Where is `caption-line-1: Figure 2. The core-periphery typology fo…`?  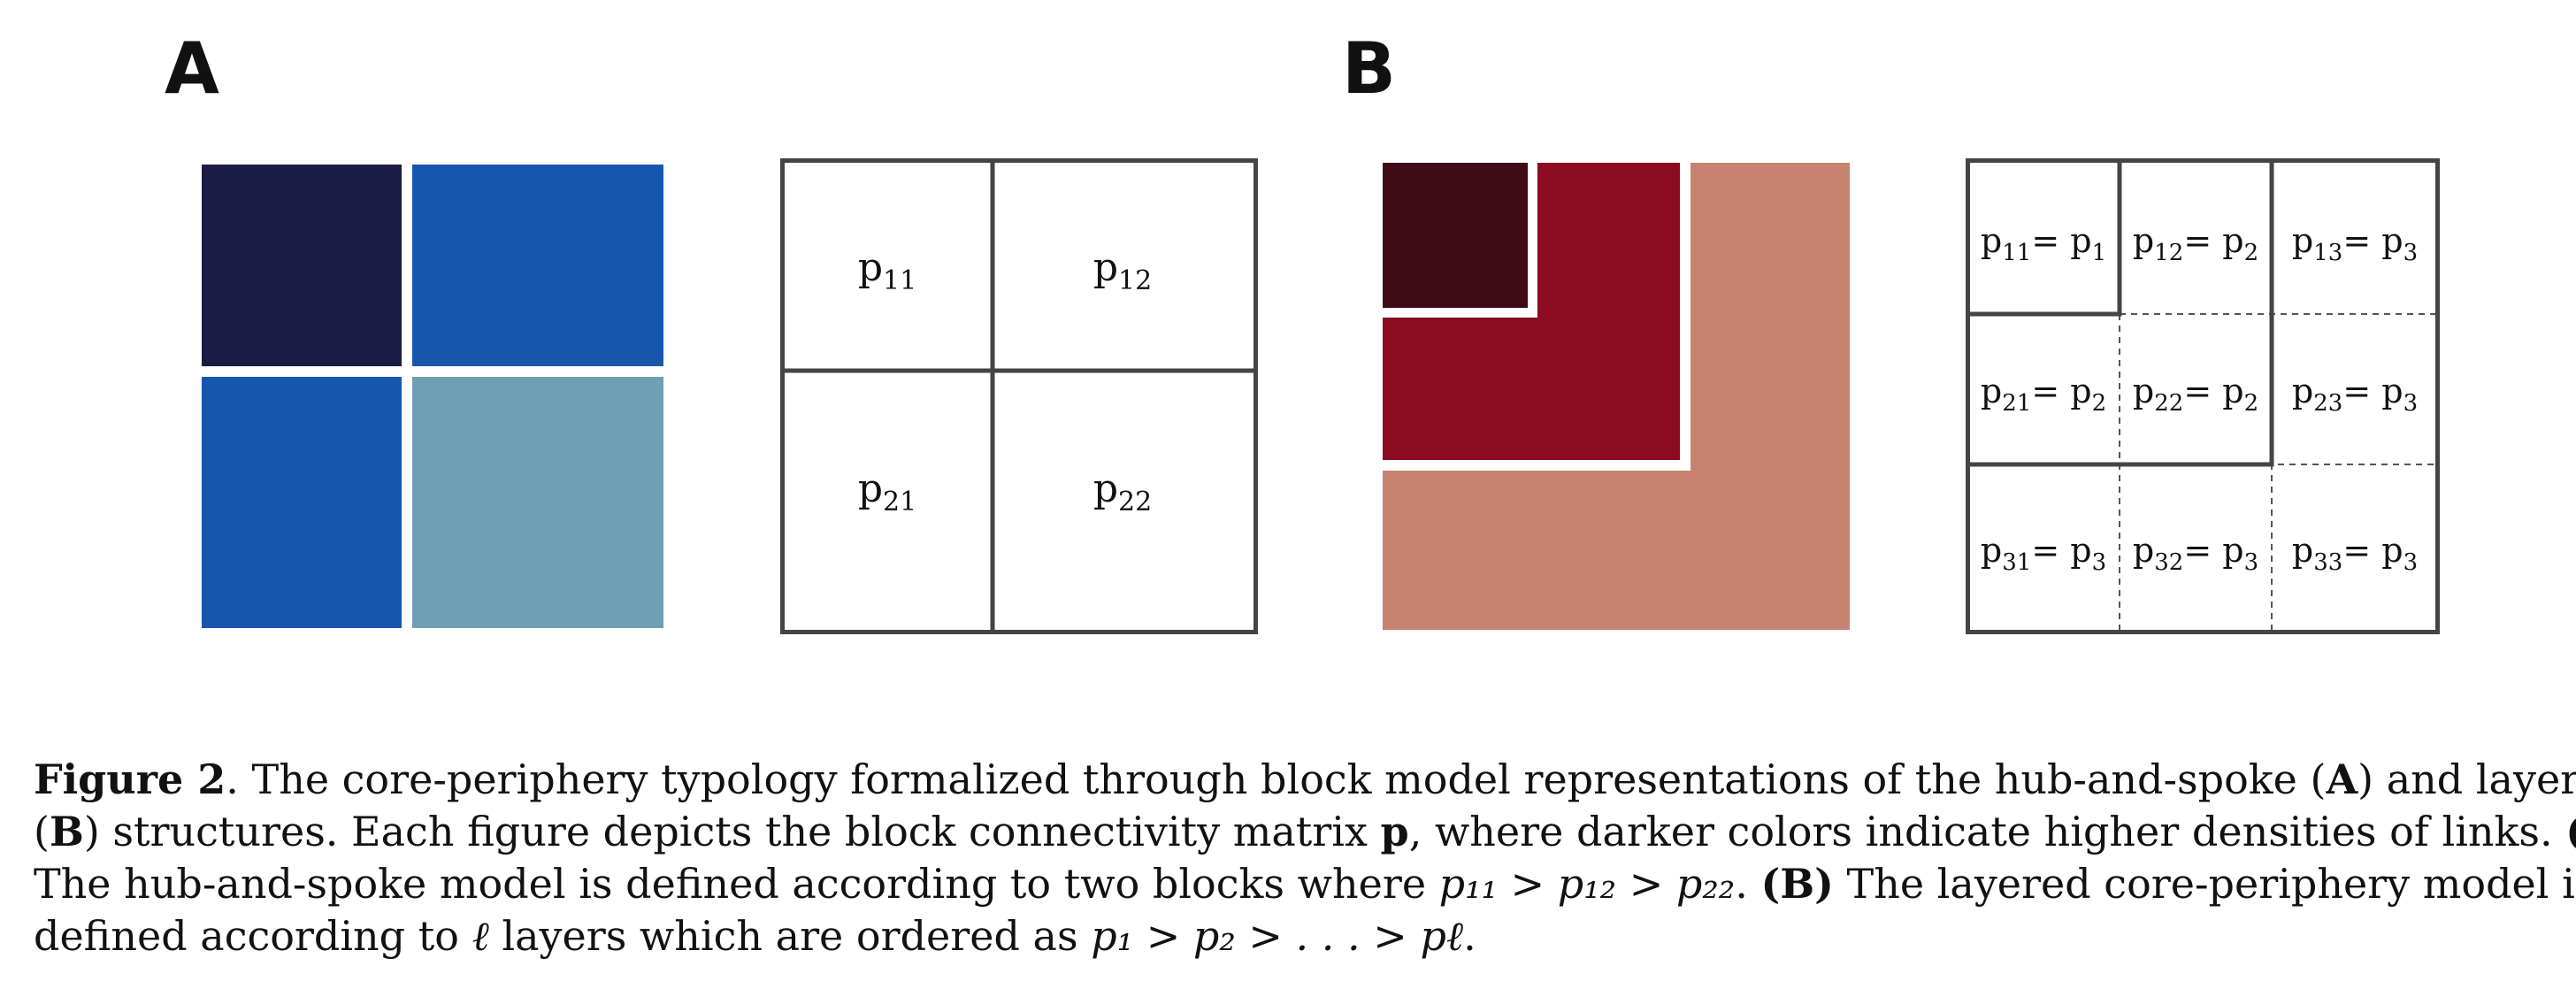
caption-line-1: Figure 2. The core-periphery typology fo… is located at coordinates (1305, 779).